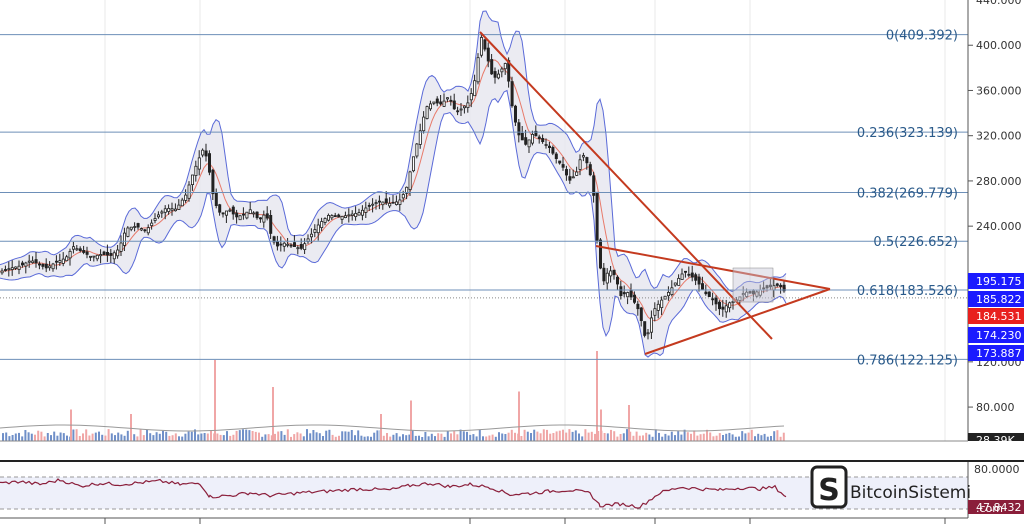 Image resolution: width=1024 pixels, height=524 pixels. I want to click on rsi-polyline, so click(393, 493).